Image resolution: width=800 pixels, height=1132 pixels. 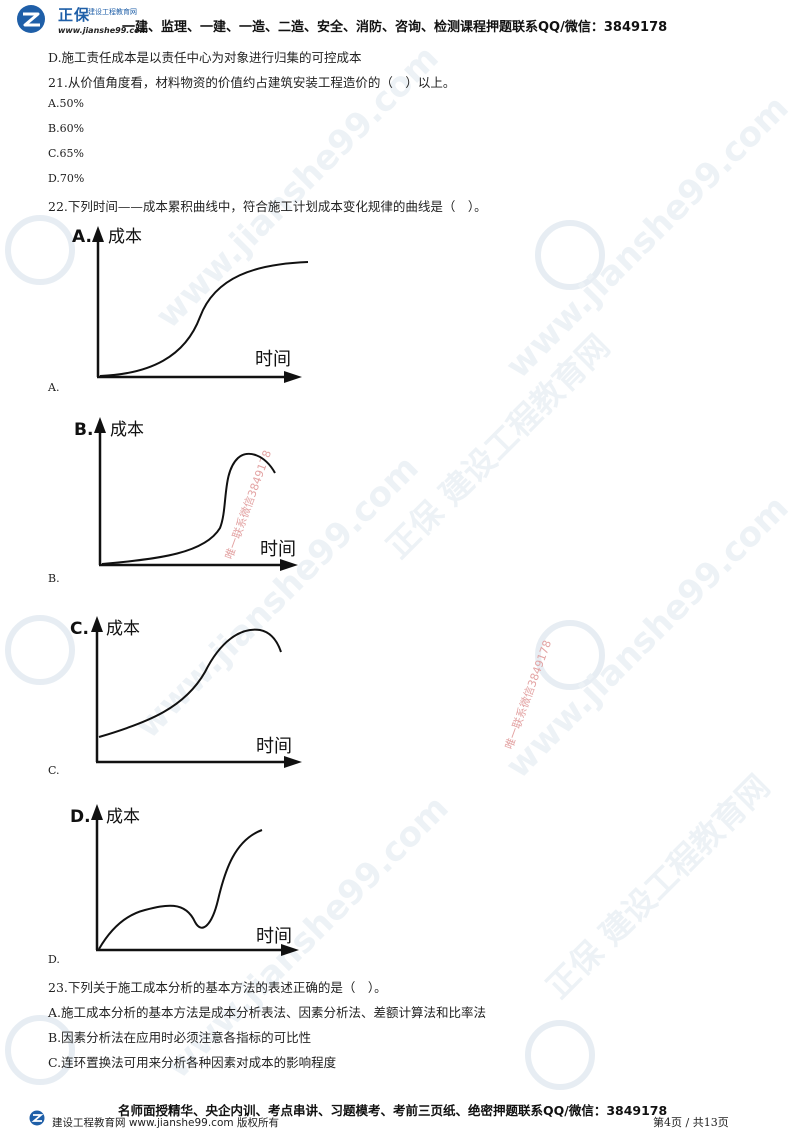 I want to click on footer-logo-icon, so click(x=37, y=1118).